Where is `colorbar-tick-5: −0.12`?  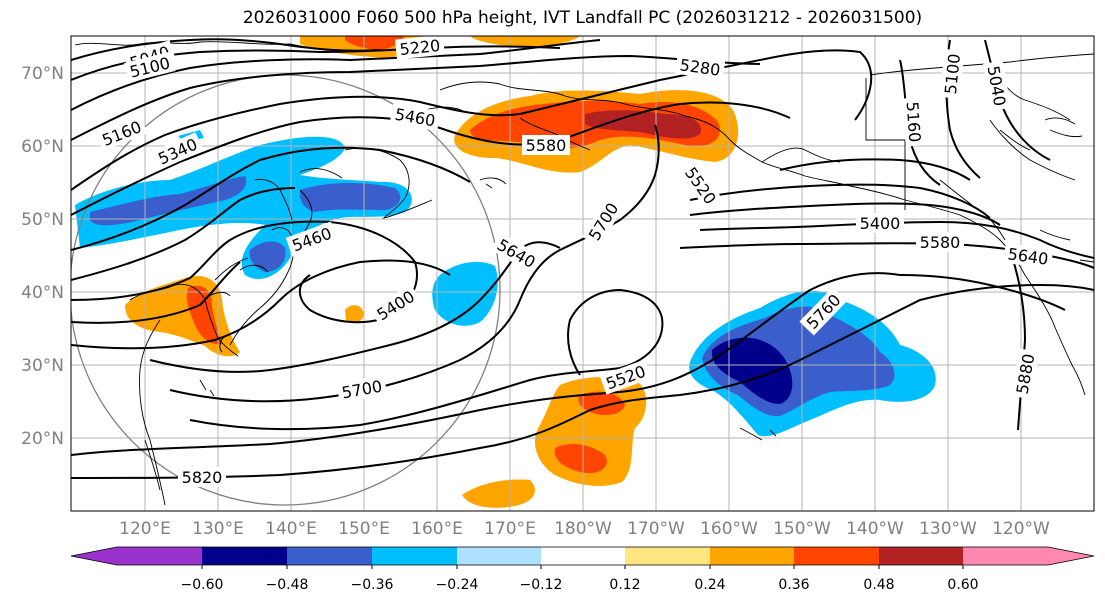
colorbar-tick-5: −0.12 is located at coordinates (541, 585).